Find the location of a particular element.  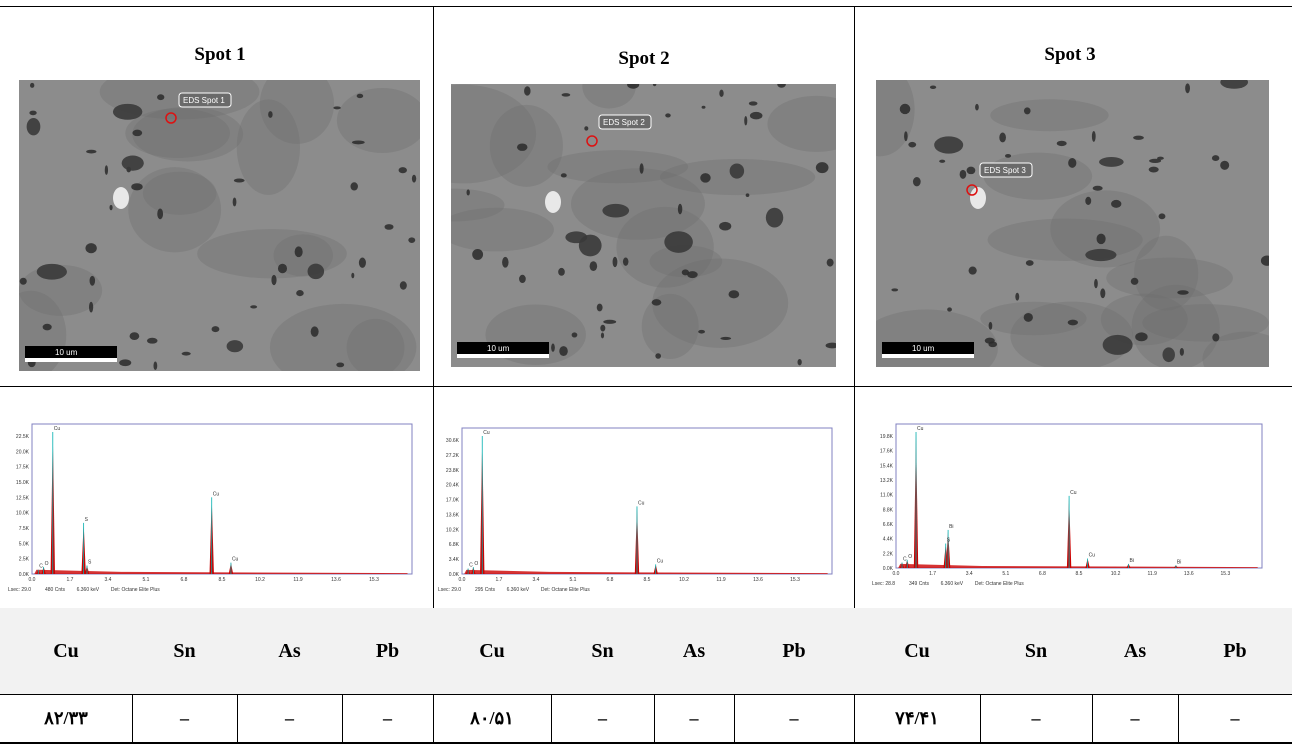

sem-micrograph: EDS Spot 2 10 um is located at coordinates (643, 225).